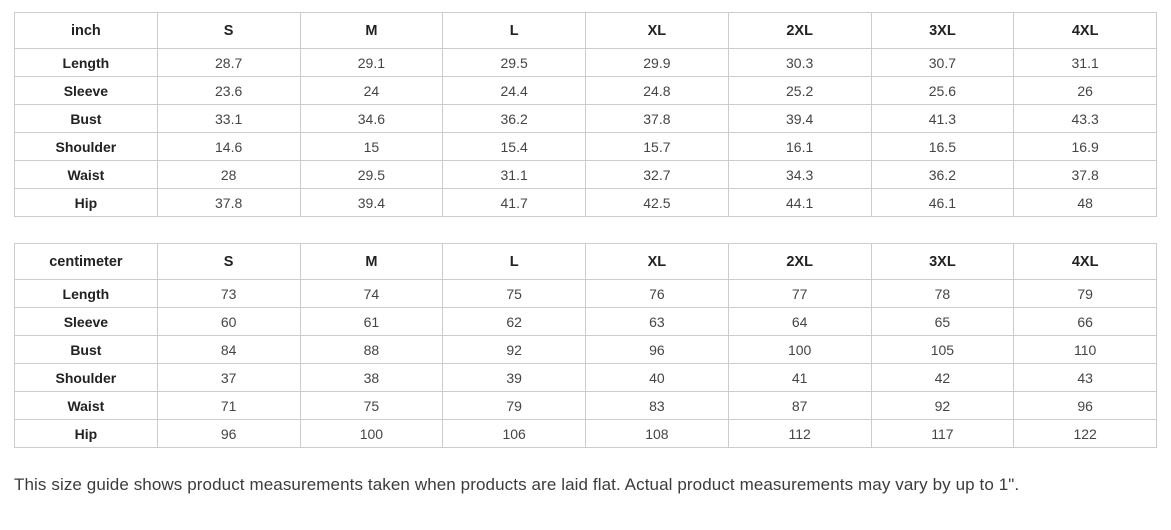 The image size is (1171, 530). What do you see at coordinates (514, 202) in the screenshot?
I see `value-cell: 41.7` at bounding box center [514, 202].